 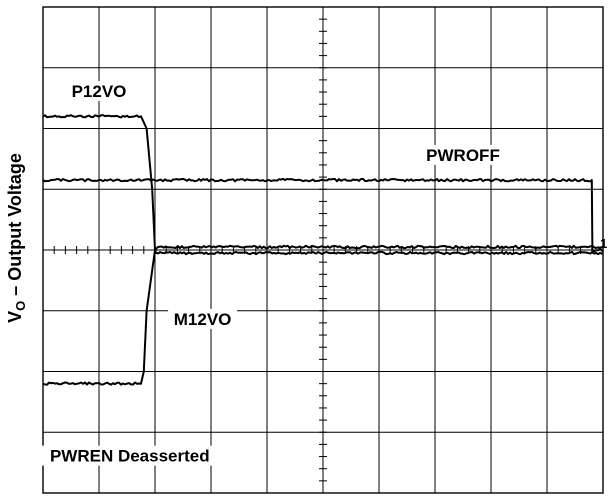 I want to click on trace-pwroff, so click(x=323, y=215).